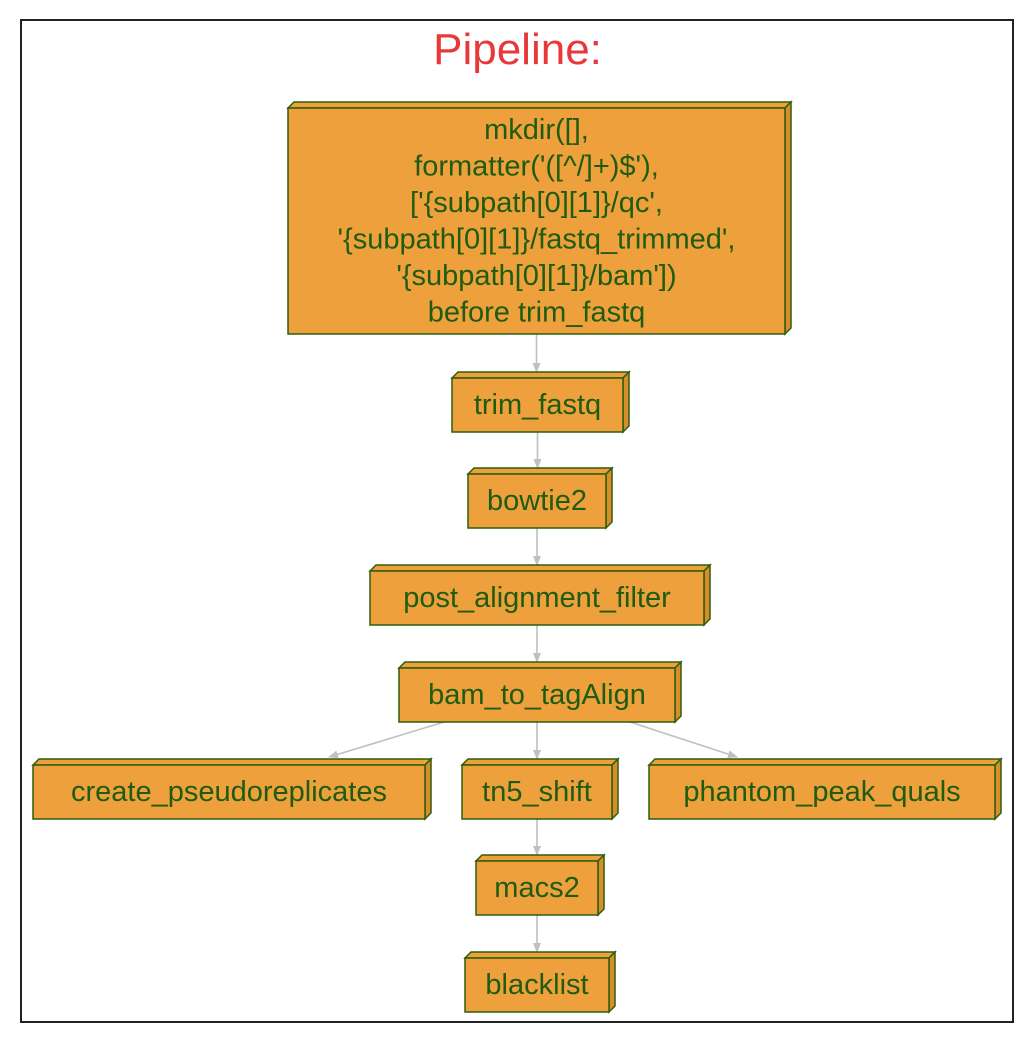 Image resolution: width=1035 pixels, height=1045 pixels. What do you see at coordinates (536, 166) in the screenshot?
I see `node-label: formatter('([^/]+)$'),` at bounding box center [536, 166].